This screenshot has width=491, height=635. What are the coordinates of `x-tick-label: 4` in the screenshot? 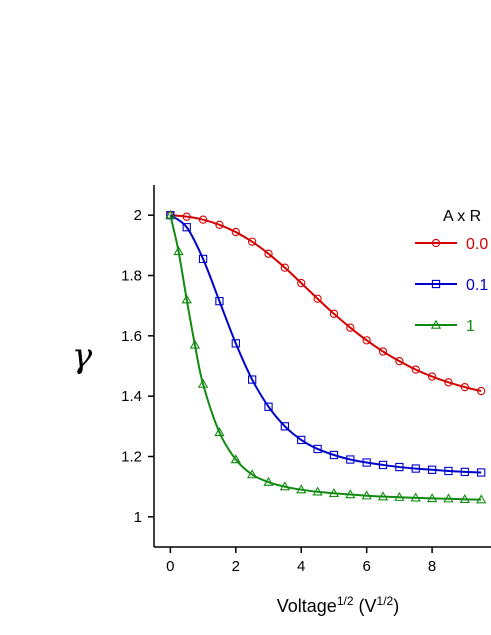 It's located at (301, 566).